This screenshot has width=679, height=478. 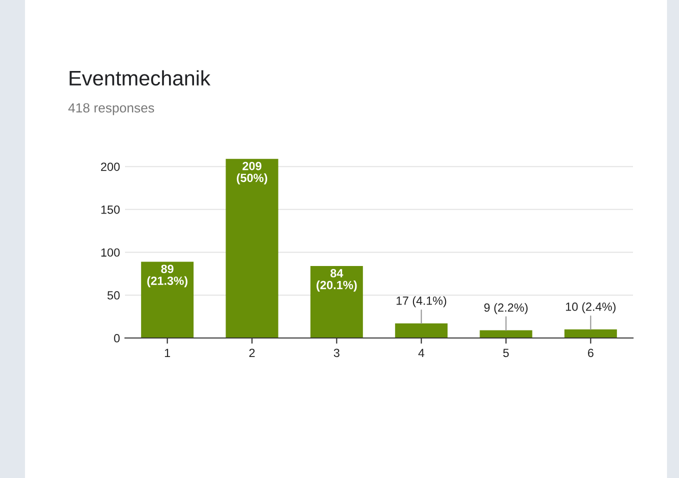 What do you see at coordinates (421, 352) in the screenshot?
I see `x-tick-label: 4` at bounding box center [421, 352].